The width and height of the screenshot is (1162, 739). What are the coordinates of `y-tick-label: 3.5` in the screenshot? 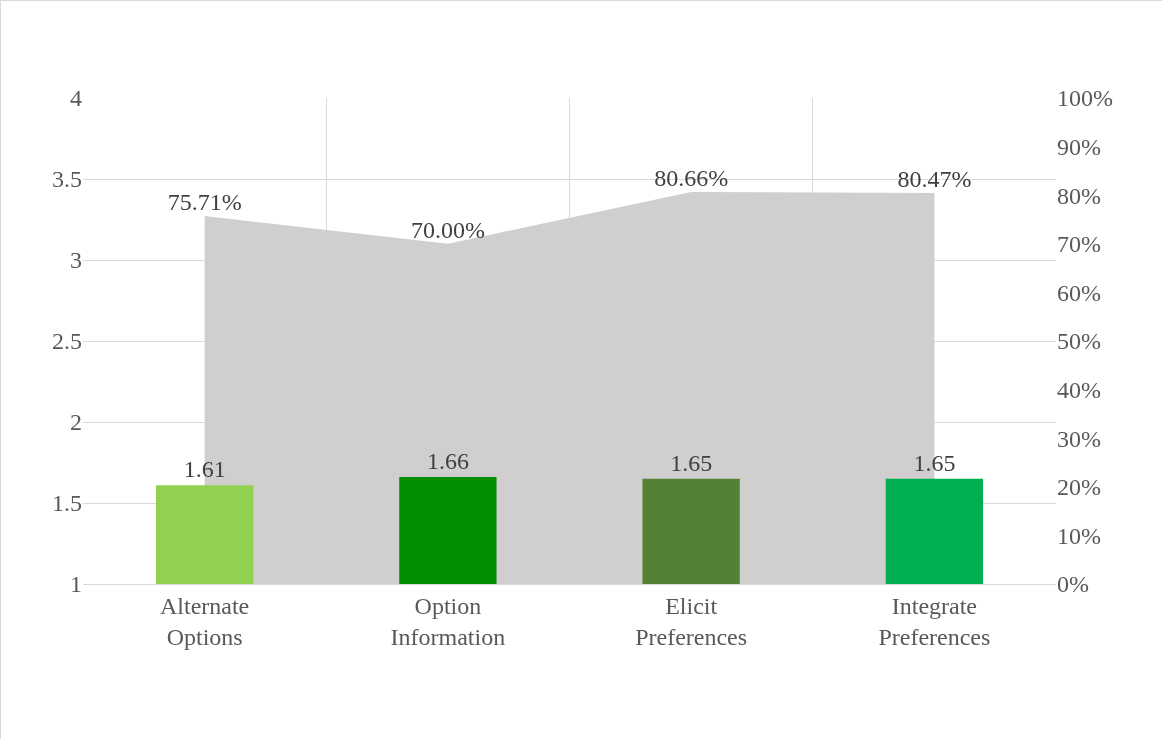 It's located at (67, 179).